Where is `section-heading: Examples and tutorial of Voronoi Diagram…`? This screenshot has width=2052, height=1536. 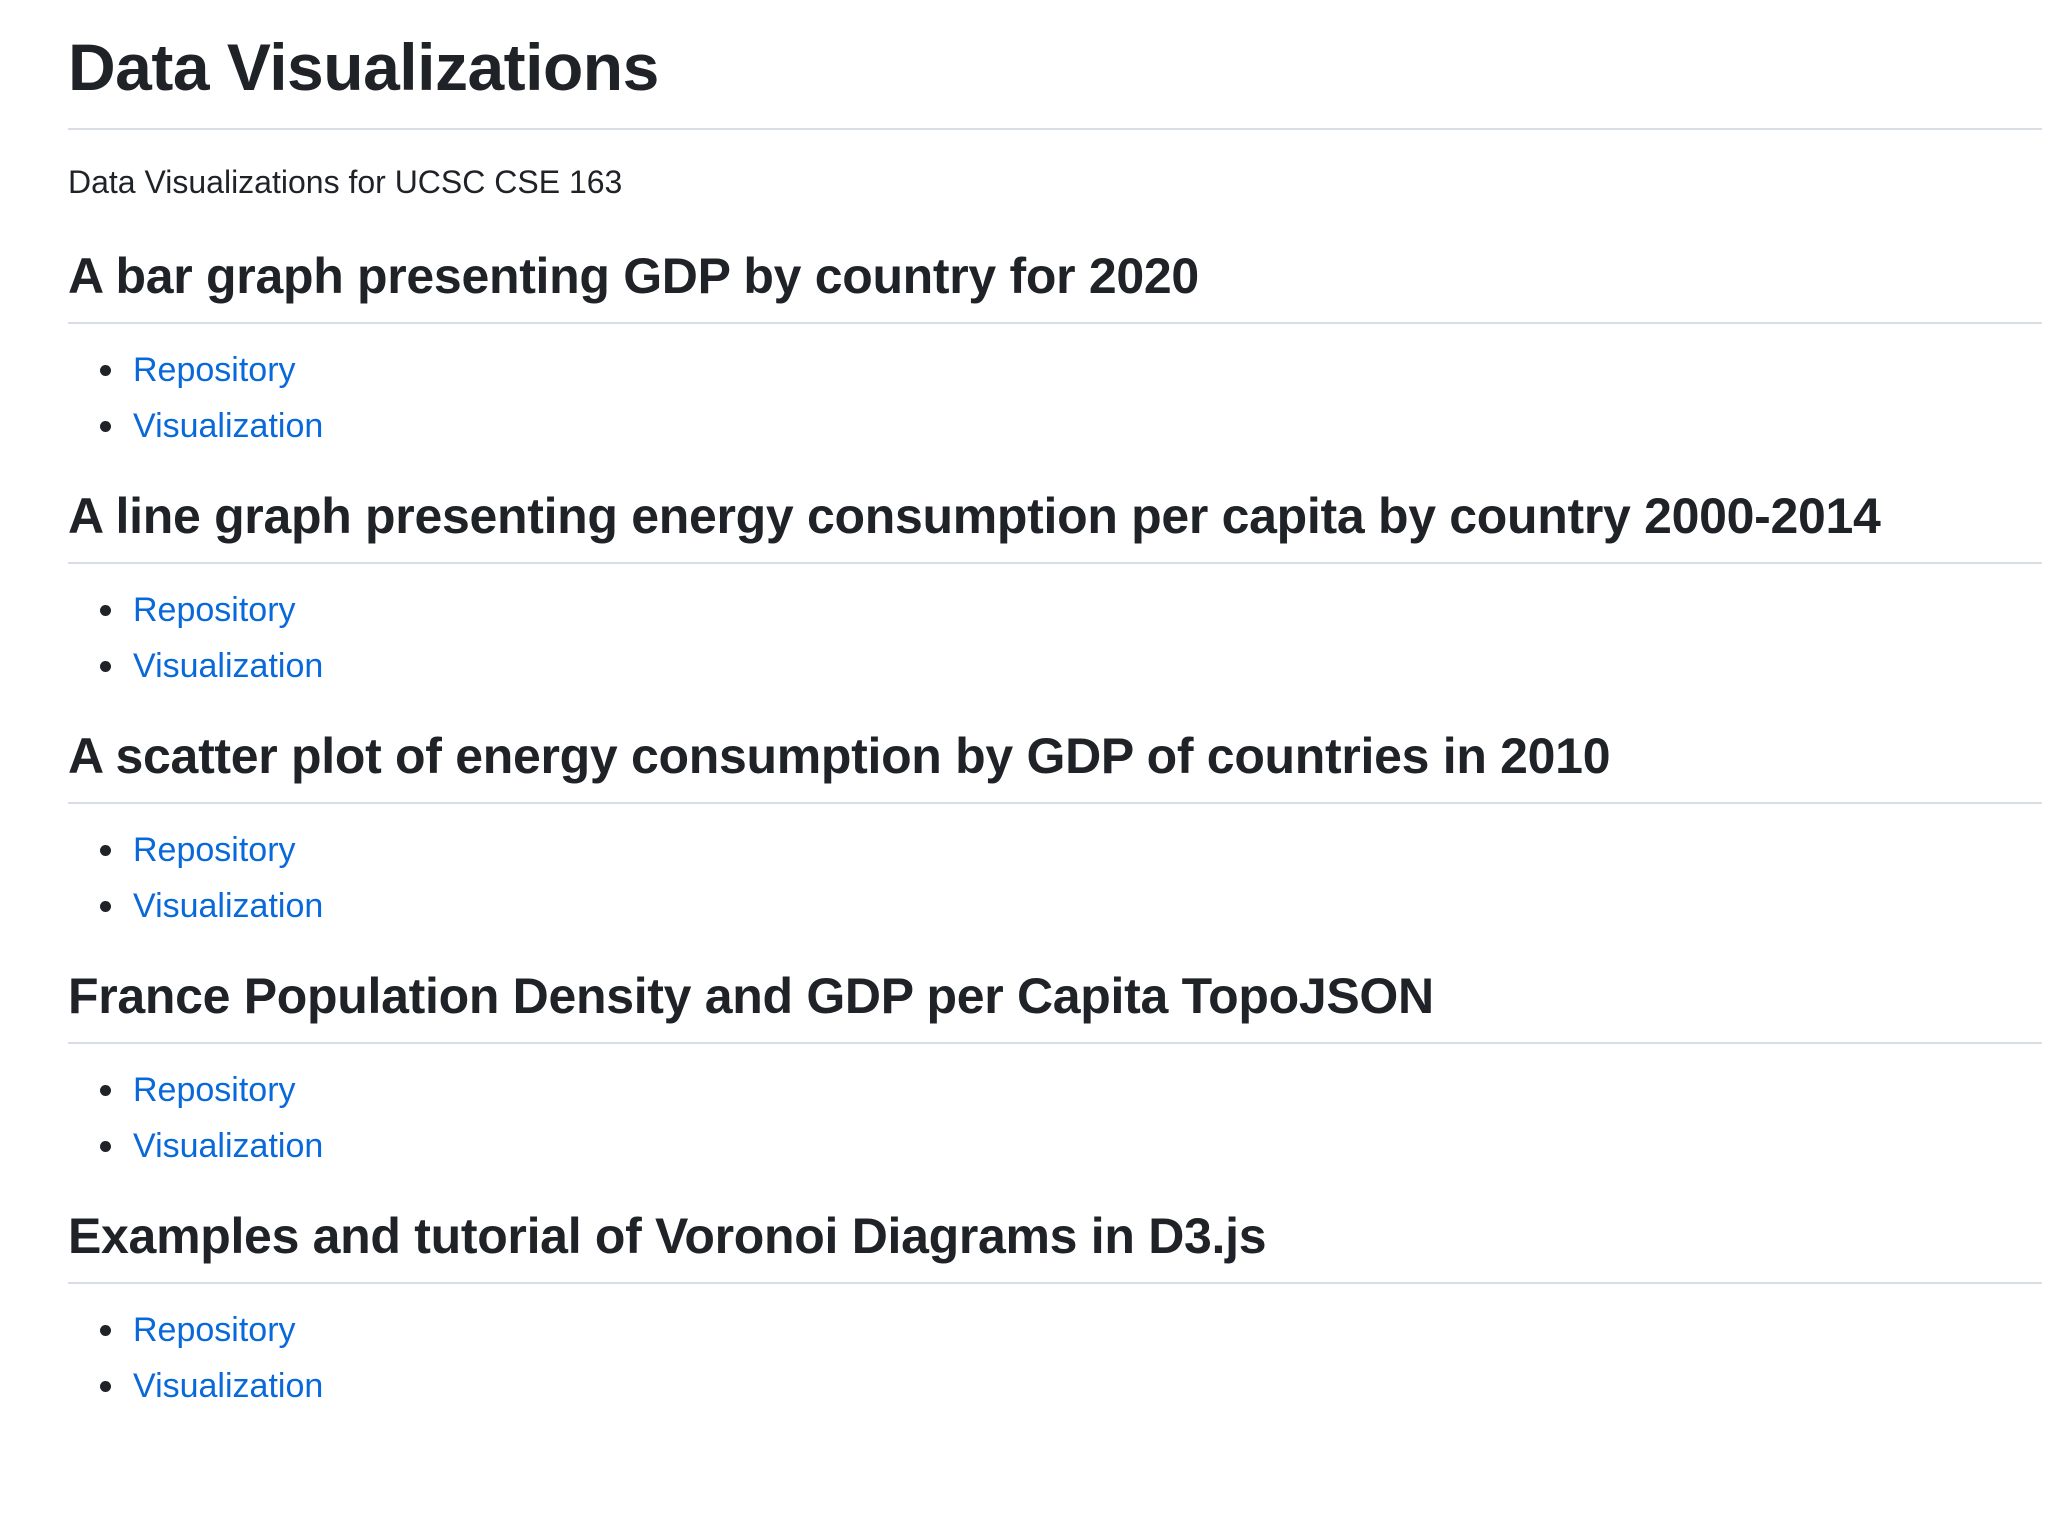
section-heading: Examples and tutorial of Voronoi Diagram… is located at coordinates (1055, 1245).